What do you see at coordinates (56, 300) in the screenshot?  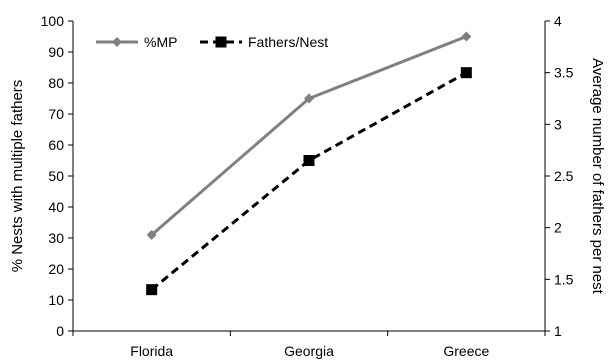 I see `left-y-tick-label: 10` at bounding box center [56, 300].